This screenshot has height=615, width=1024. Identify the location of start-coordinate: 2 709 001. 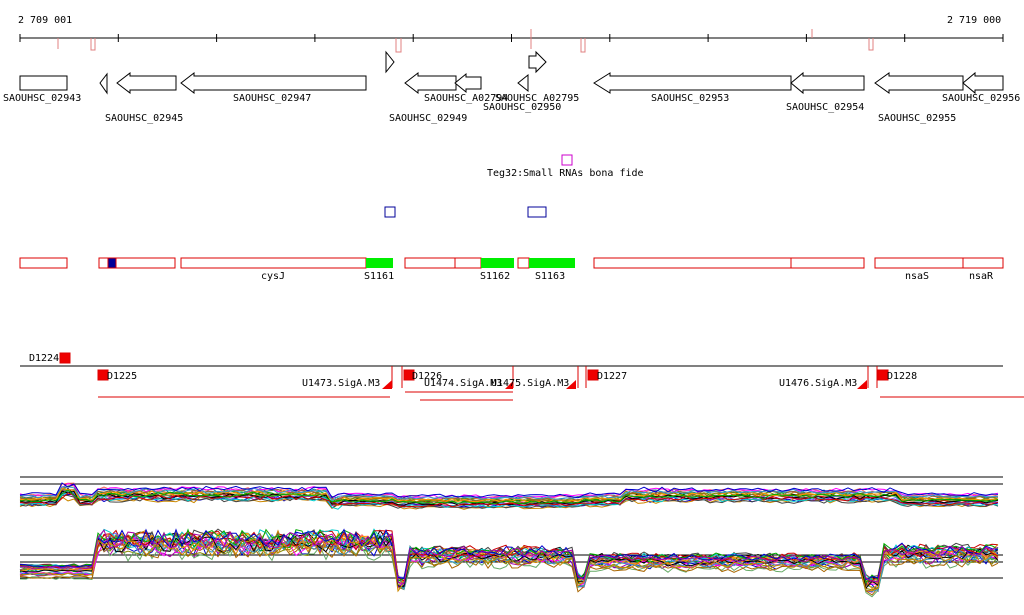
(45, 20).